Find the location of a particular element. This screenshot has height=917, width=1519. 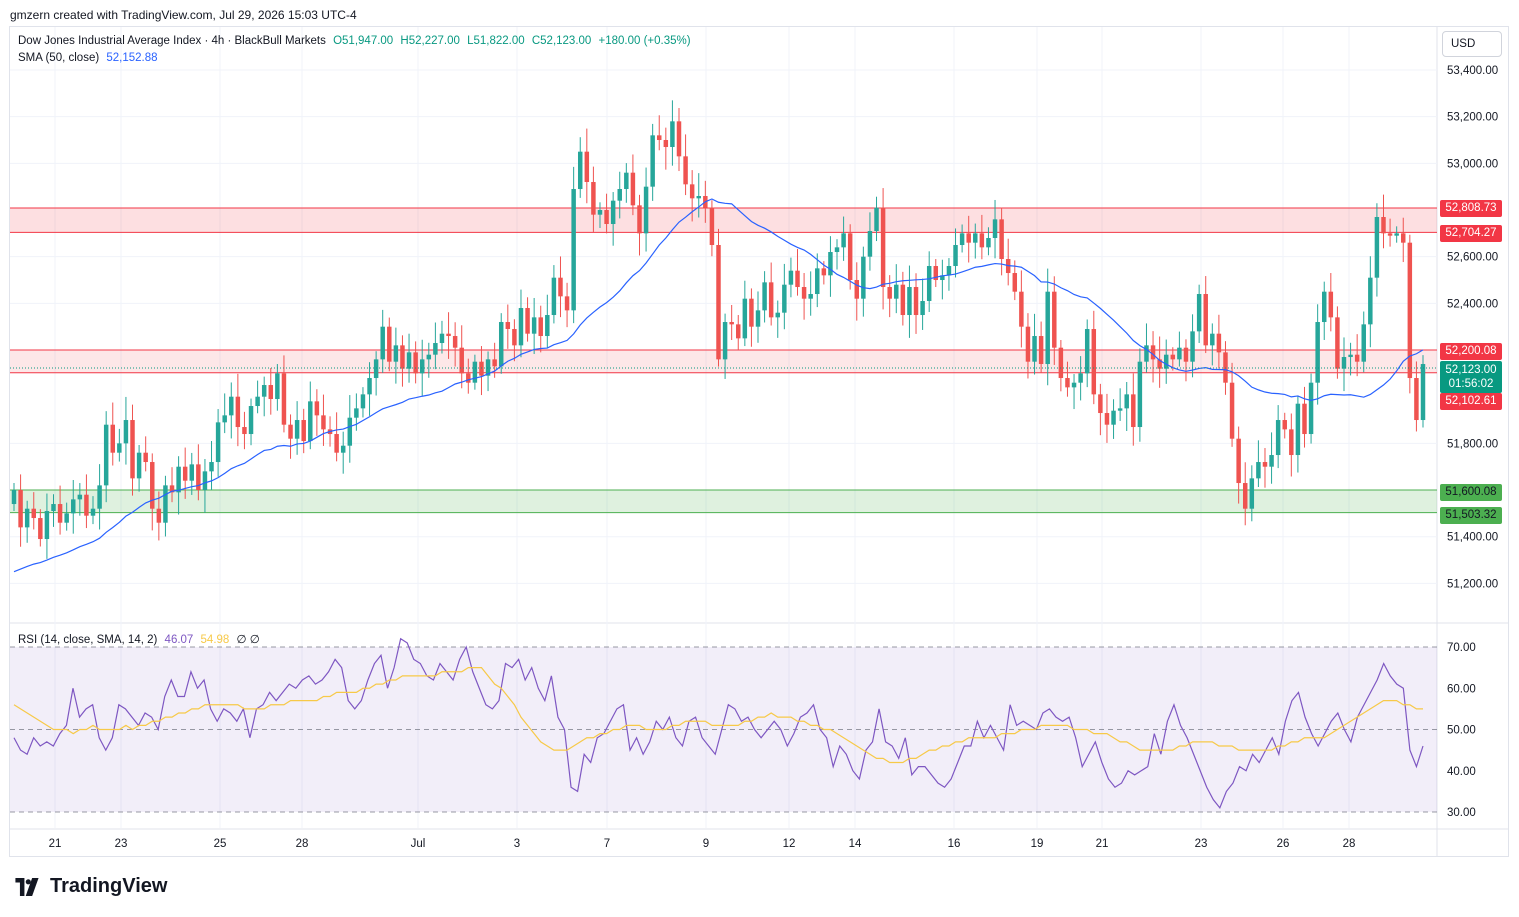

currency-button: USD is located at coordinates (1472, 44).